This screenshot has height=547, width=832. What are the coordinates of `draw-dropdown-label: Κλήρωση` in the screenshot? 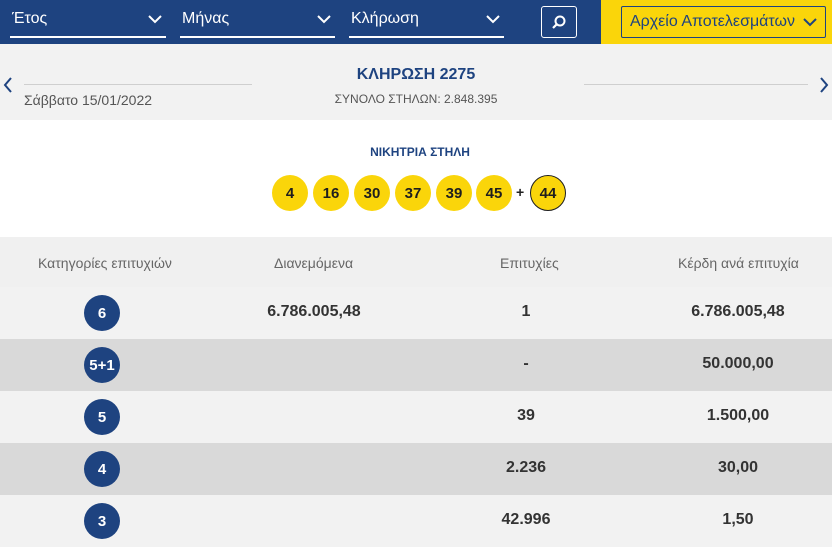 It's located at (385, 18).